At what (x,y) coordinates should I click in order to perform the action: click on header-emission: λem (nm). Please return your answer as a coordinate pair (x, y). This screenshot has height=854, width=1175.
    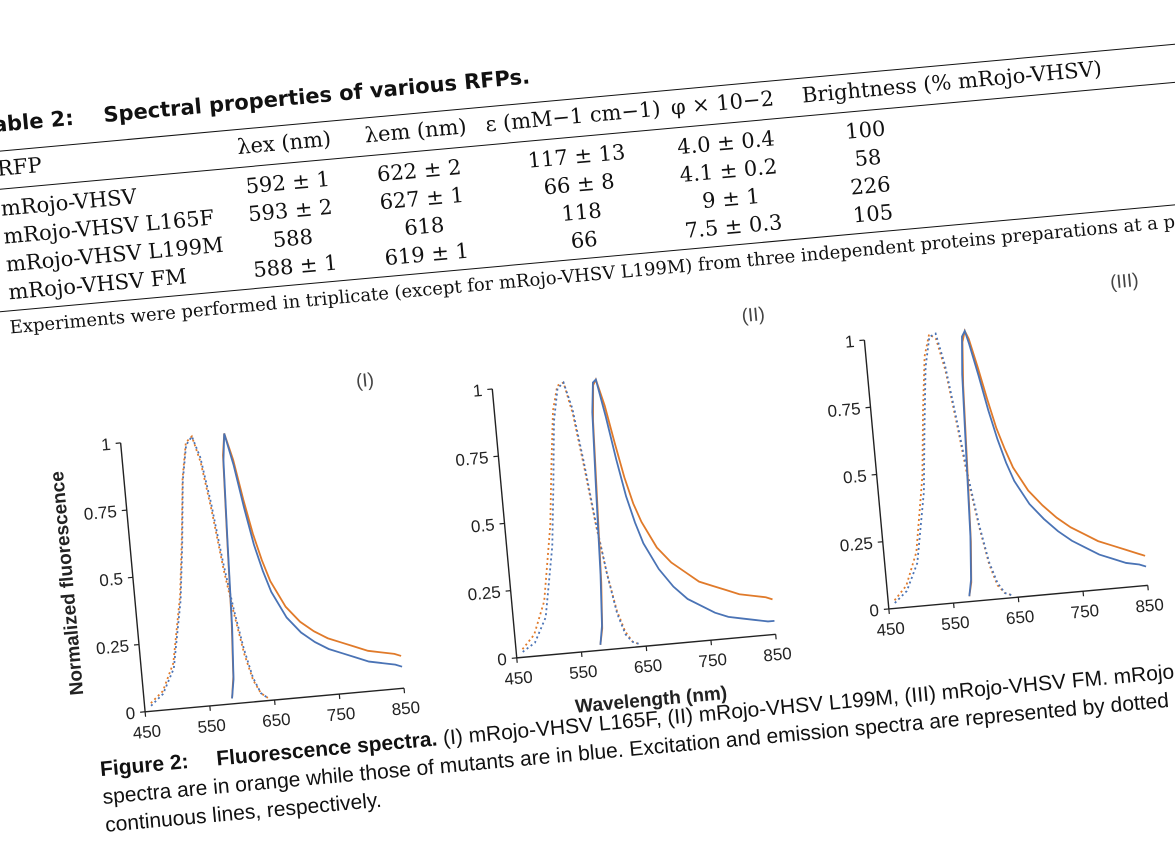
    Looking at the image, I should click on (416, 130).